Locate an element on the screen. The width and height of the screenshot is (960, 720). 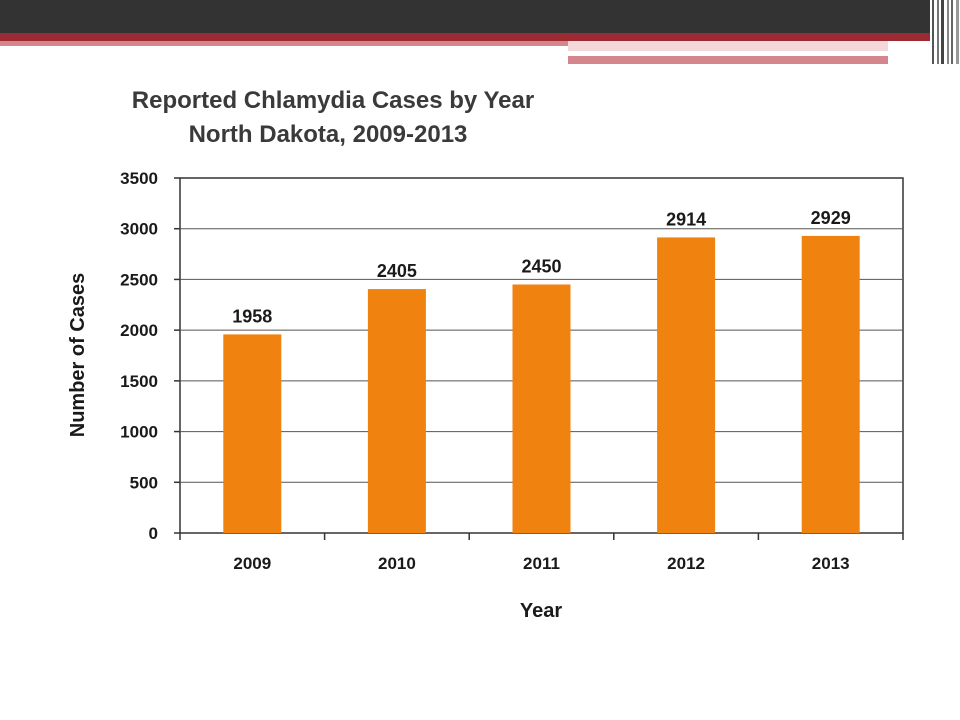
data-label: 1958 is located at coordinates (252, 316).